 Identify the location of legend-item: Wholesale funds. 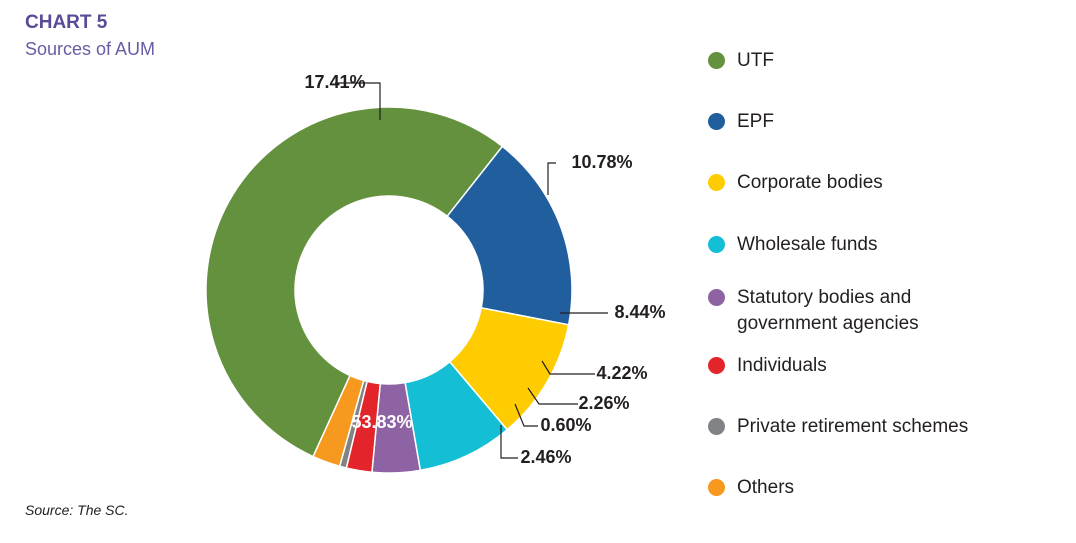
(792, 245).